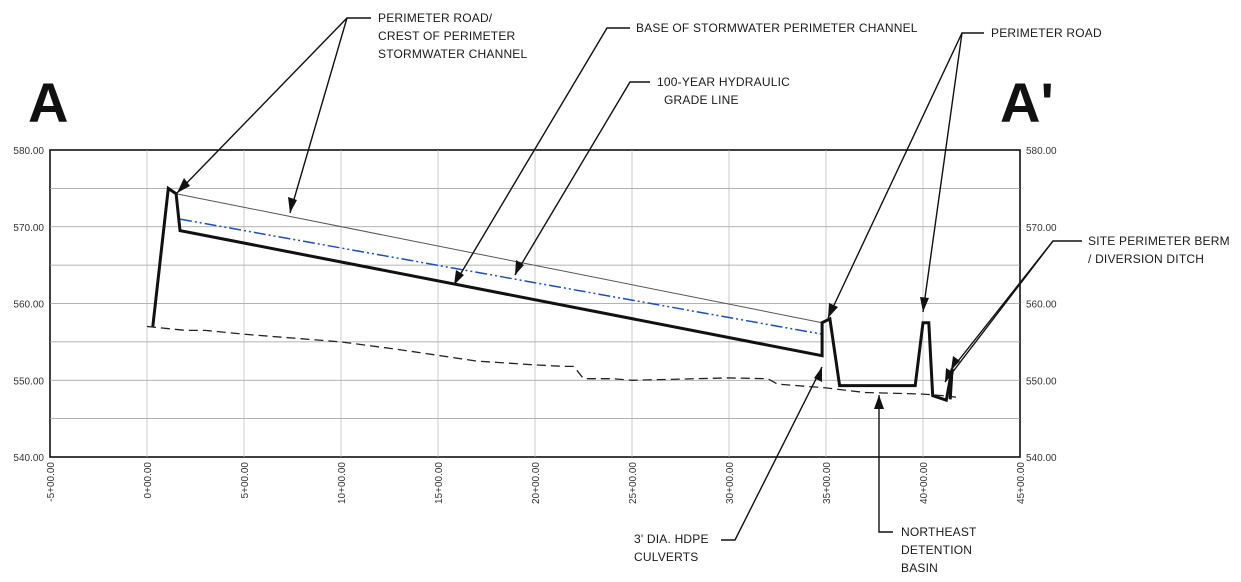  I want to click on leader-road-left, so click(905, 175).